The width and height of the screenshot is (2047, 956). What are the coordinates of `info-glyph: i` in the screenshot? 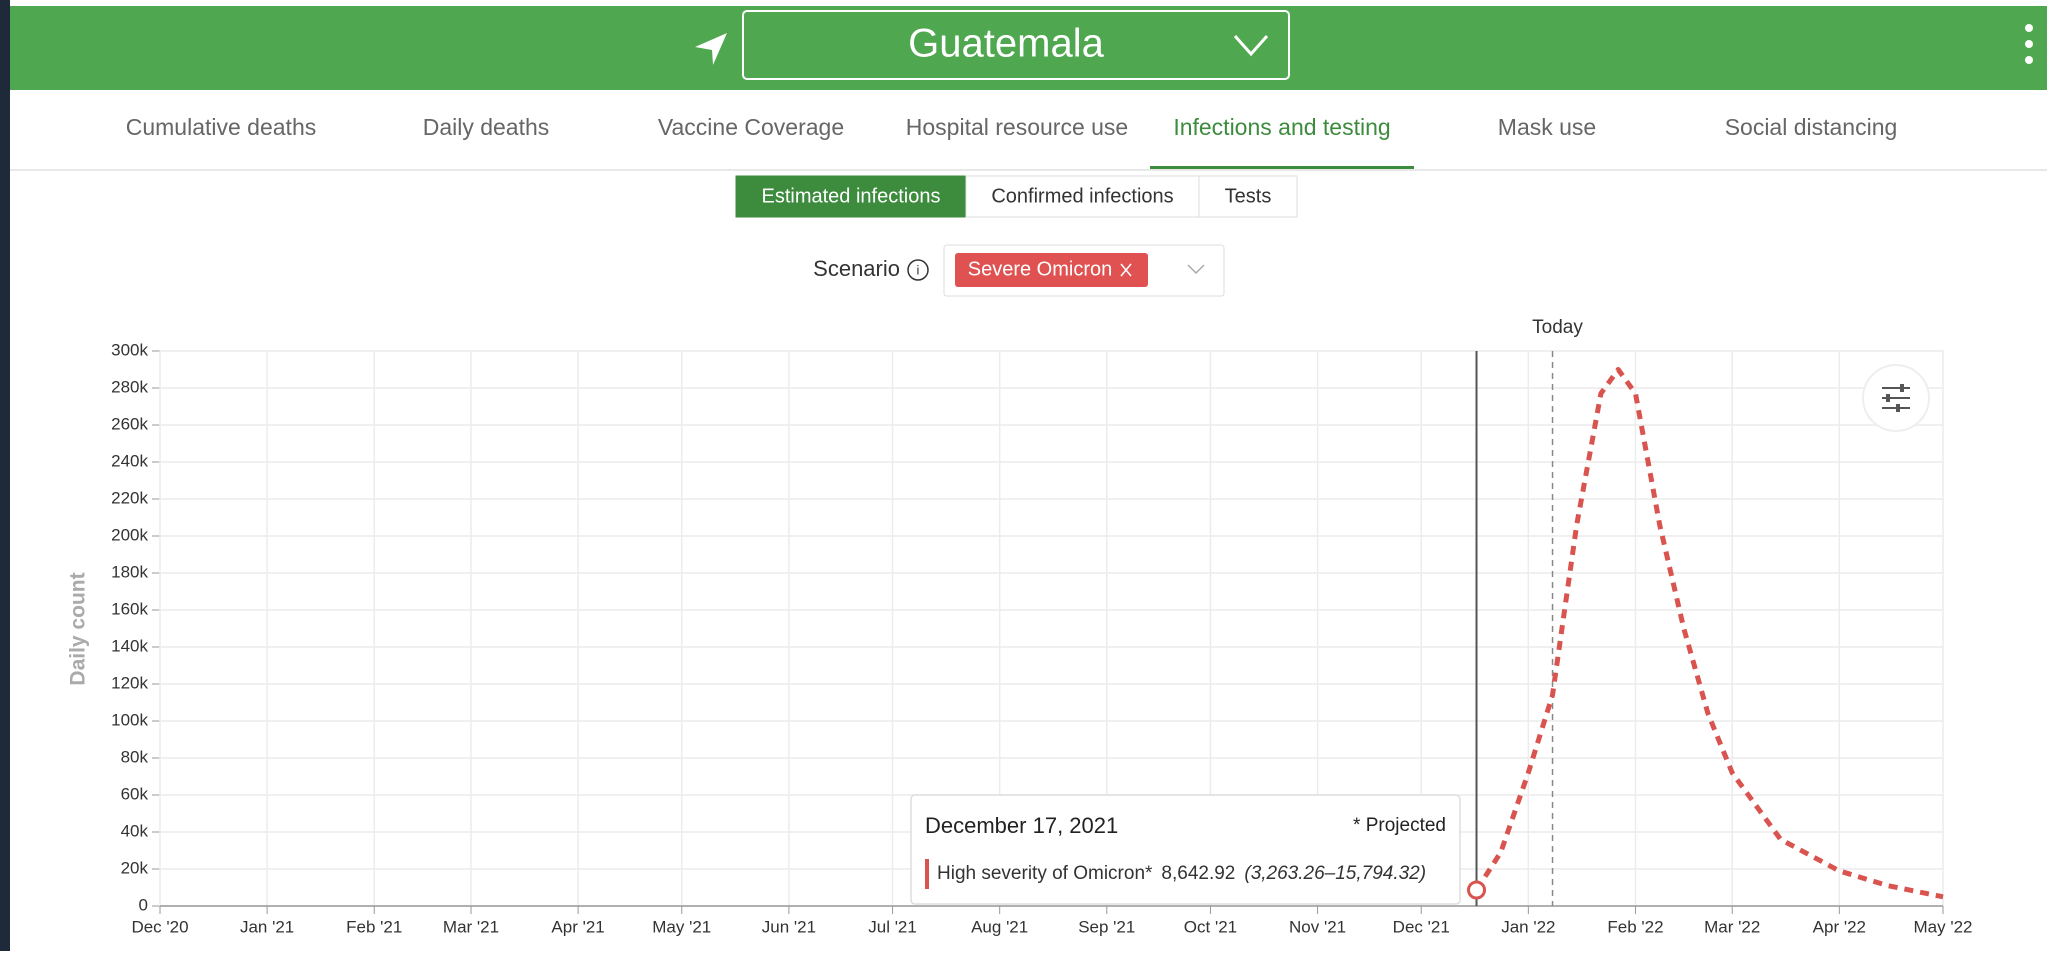 It's located at (918, 269).